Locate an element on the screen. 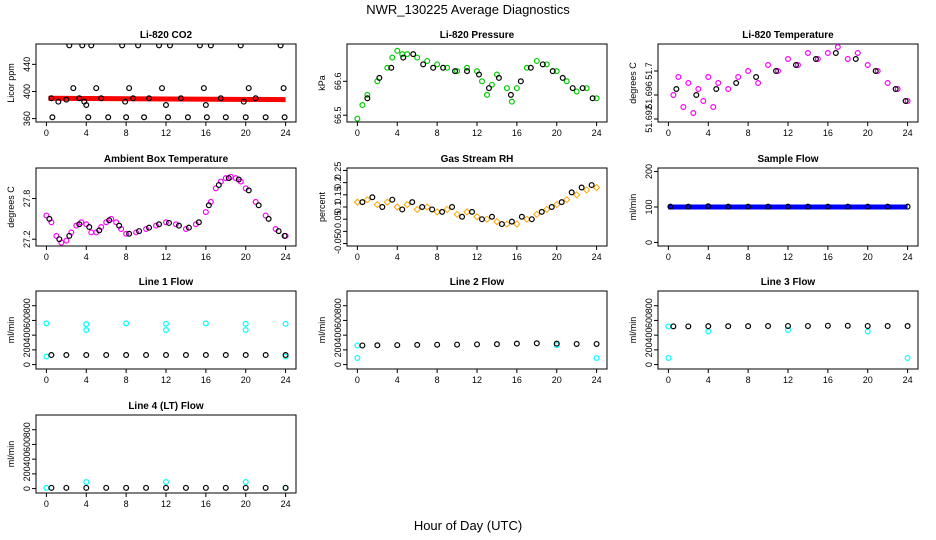 The width and height of the screenshot is (936, 540). y-tick-label: 0.25 is located at coordinates (338, 171).